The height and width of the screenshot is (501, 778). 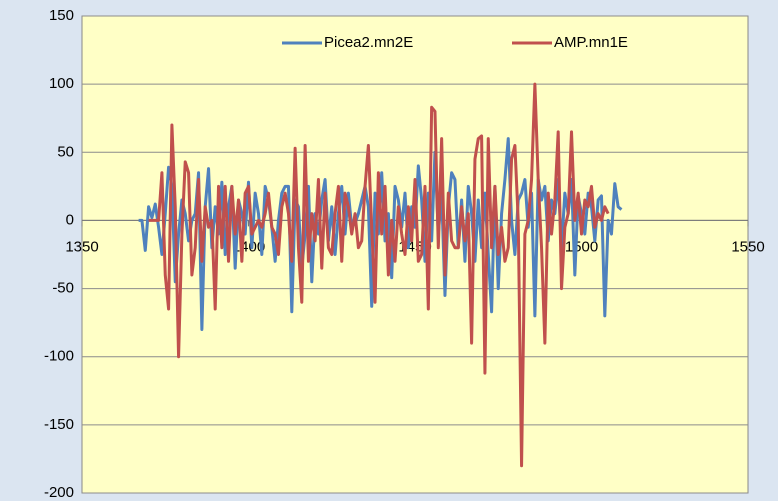 I want to click on y-tick-label: -150, so click(x=59, y=424).